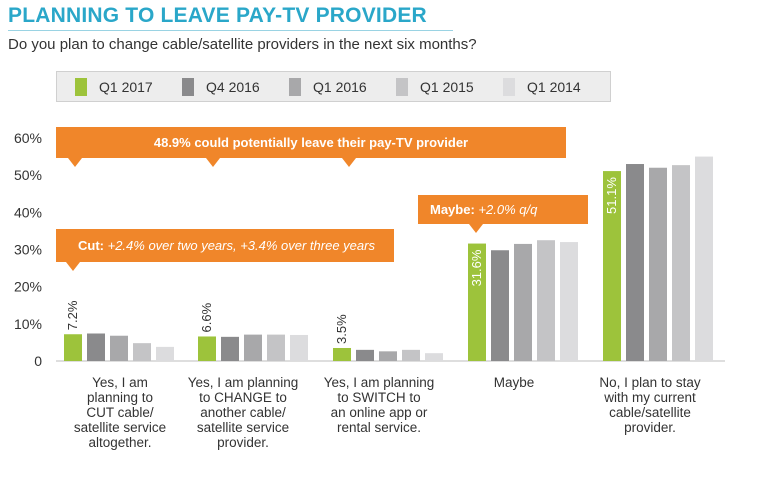  Describe the element at coordinates (73, 266) in the screenshot. I see `callout-cut-pointer` at that location.